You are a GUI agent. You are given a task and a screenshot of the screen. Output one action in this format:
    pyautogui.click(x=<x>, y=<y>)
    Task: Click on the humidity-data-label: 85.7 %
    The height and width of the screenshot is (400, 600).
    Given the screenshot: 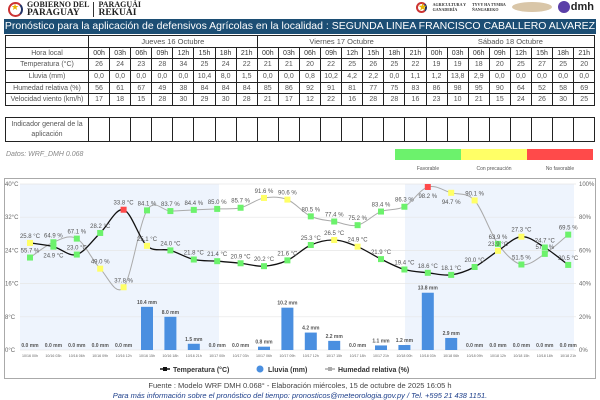 What is the action you would take?
    pyautogui.click(x=240, y=202)
    